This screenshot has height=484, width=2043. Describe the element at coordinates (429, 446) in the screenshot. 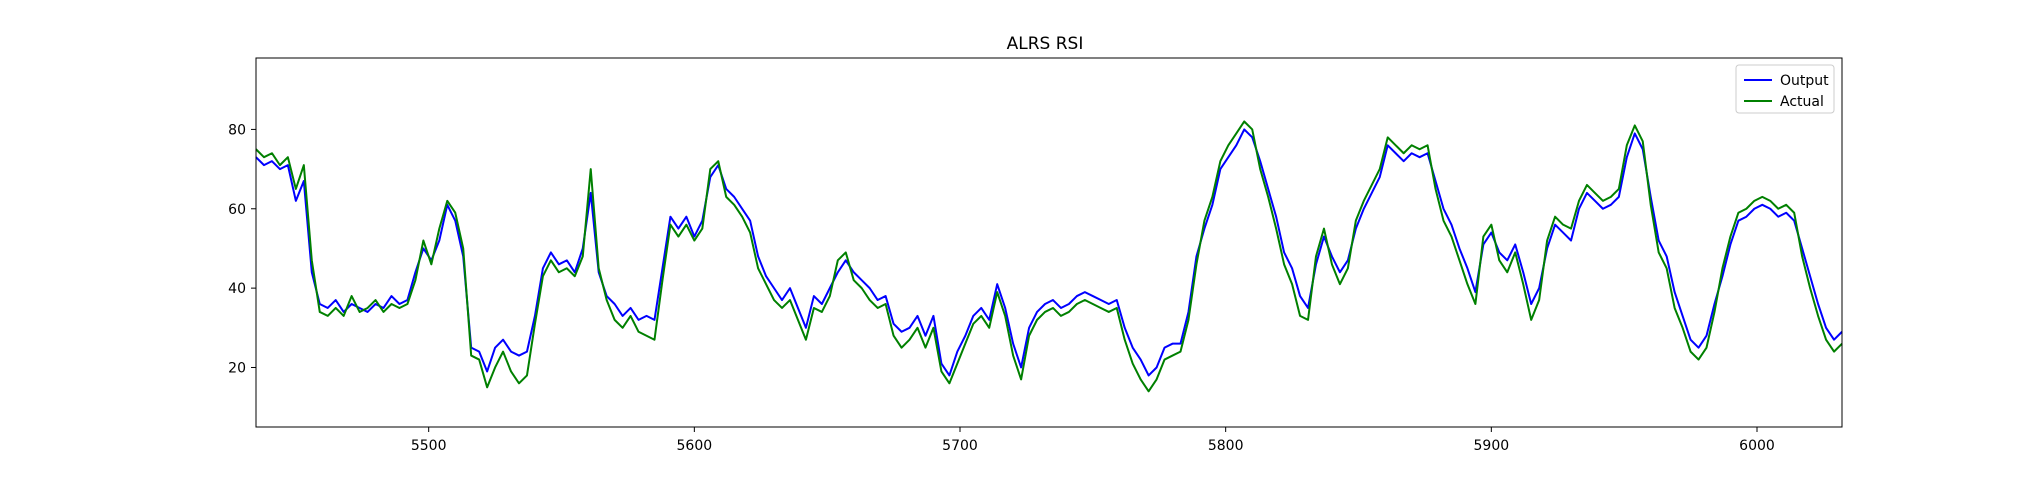

I see `x-tick-label: 5500` at that location.